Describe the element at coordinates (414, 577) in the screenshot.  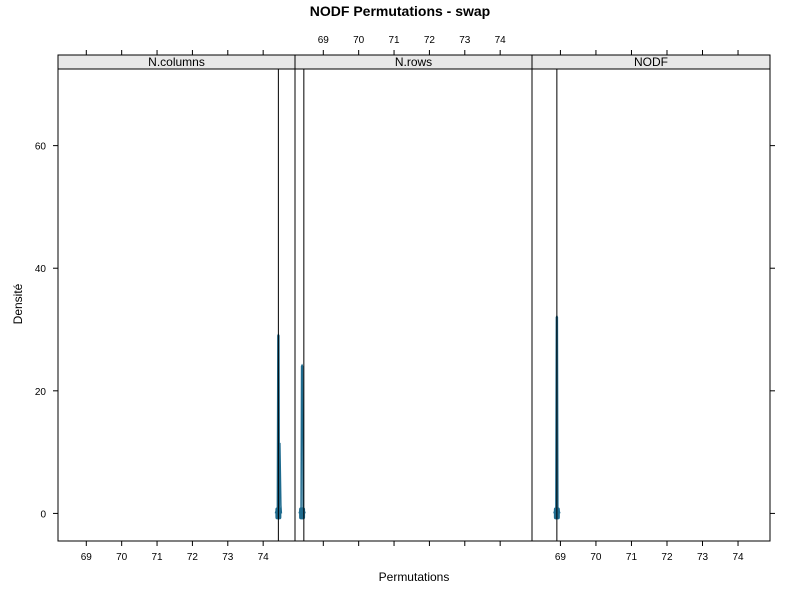
I see `x-axis-label: Permutations` at that location.